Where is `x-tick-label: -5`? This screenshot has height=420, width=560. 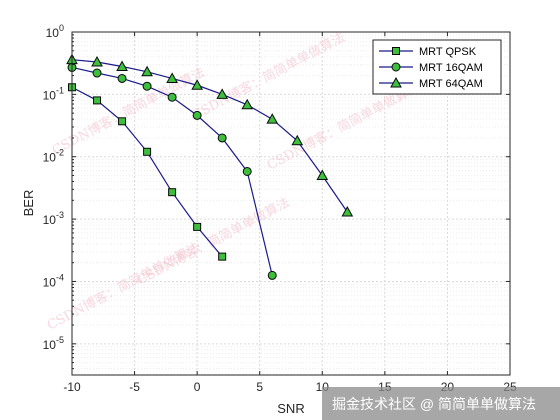
x-tick-label: -5 is located at coordinates (134, 387).